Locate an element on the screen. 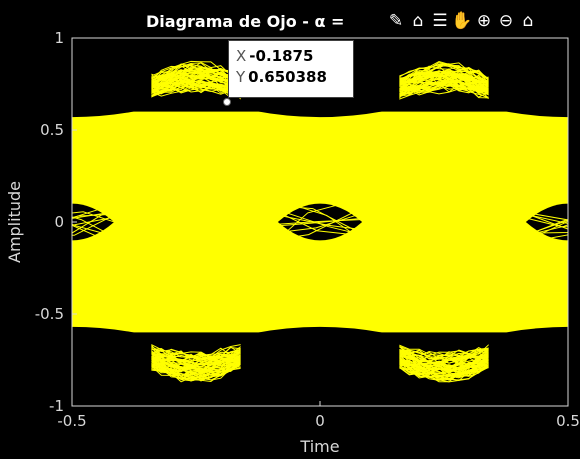  x-tick-label: 0.5 is located at coordinates (568, 421).